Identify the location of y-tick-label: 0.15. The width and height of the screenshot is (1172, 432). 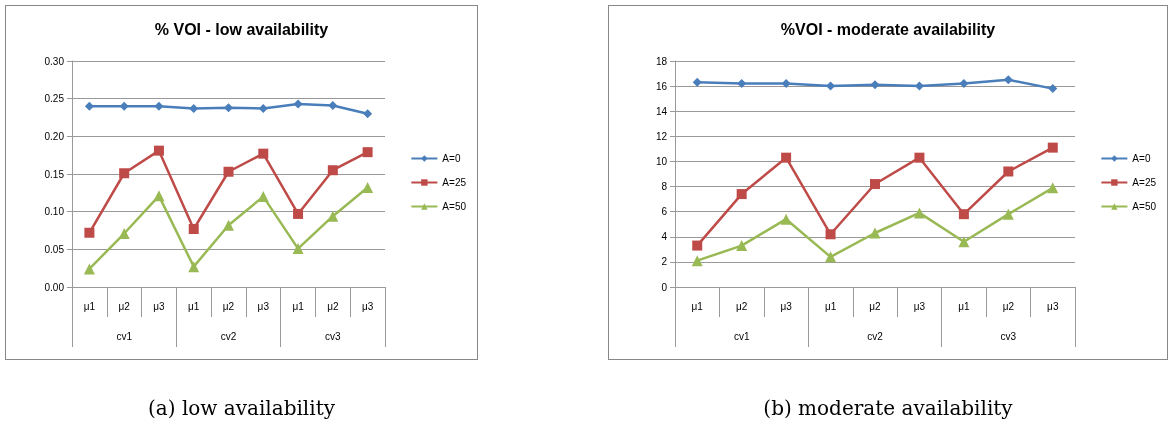
(54, 174).